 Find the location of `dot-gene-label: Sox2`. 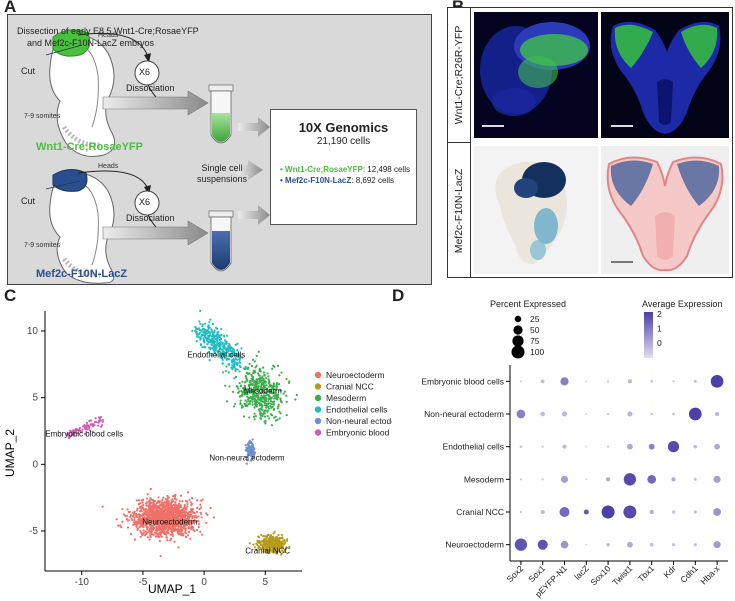

dot-gene-label: Sox2 is located at coordinates (515, 573).